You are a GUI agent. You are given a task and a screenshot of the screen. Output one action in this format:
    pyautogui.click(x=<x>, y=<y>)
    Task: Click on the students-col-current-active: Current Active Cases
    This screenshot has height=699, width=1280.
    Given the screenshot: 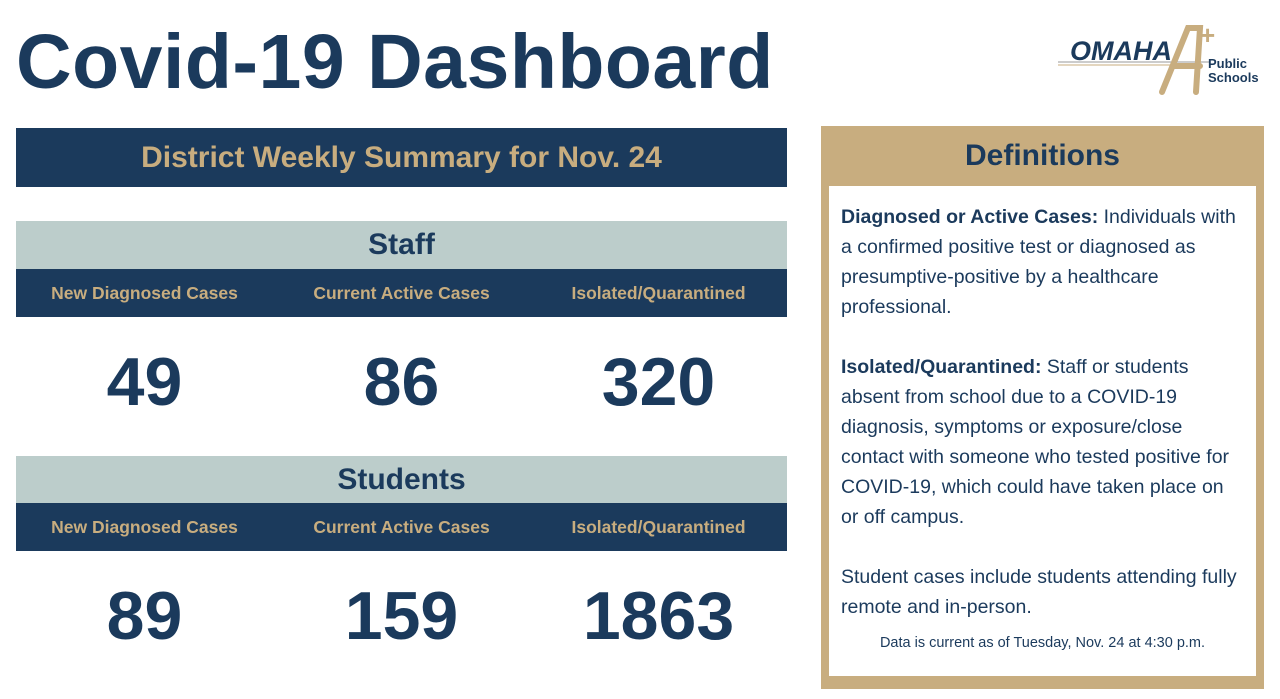 What is the action you would take?
    pyautogui.click(x=401, y=526)
    